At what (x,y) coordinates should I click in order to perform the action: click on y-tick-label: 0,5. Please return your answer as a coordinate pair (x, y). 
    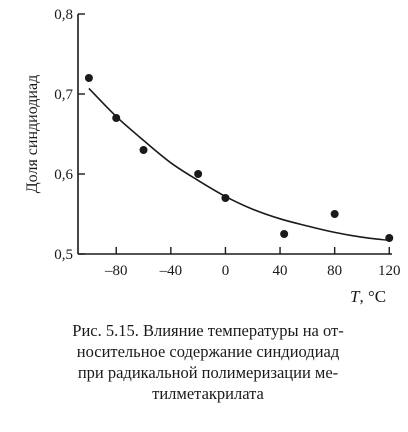
    Looking at the image, I should click on (63, 255).